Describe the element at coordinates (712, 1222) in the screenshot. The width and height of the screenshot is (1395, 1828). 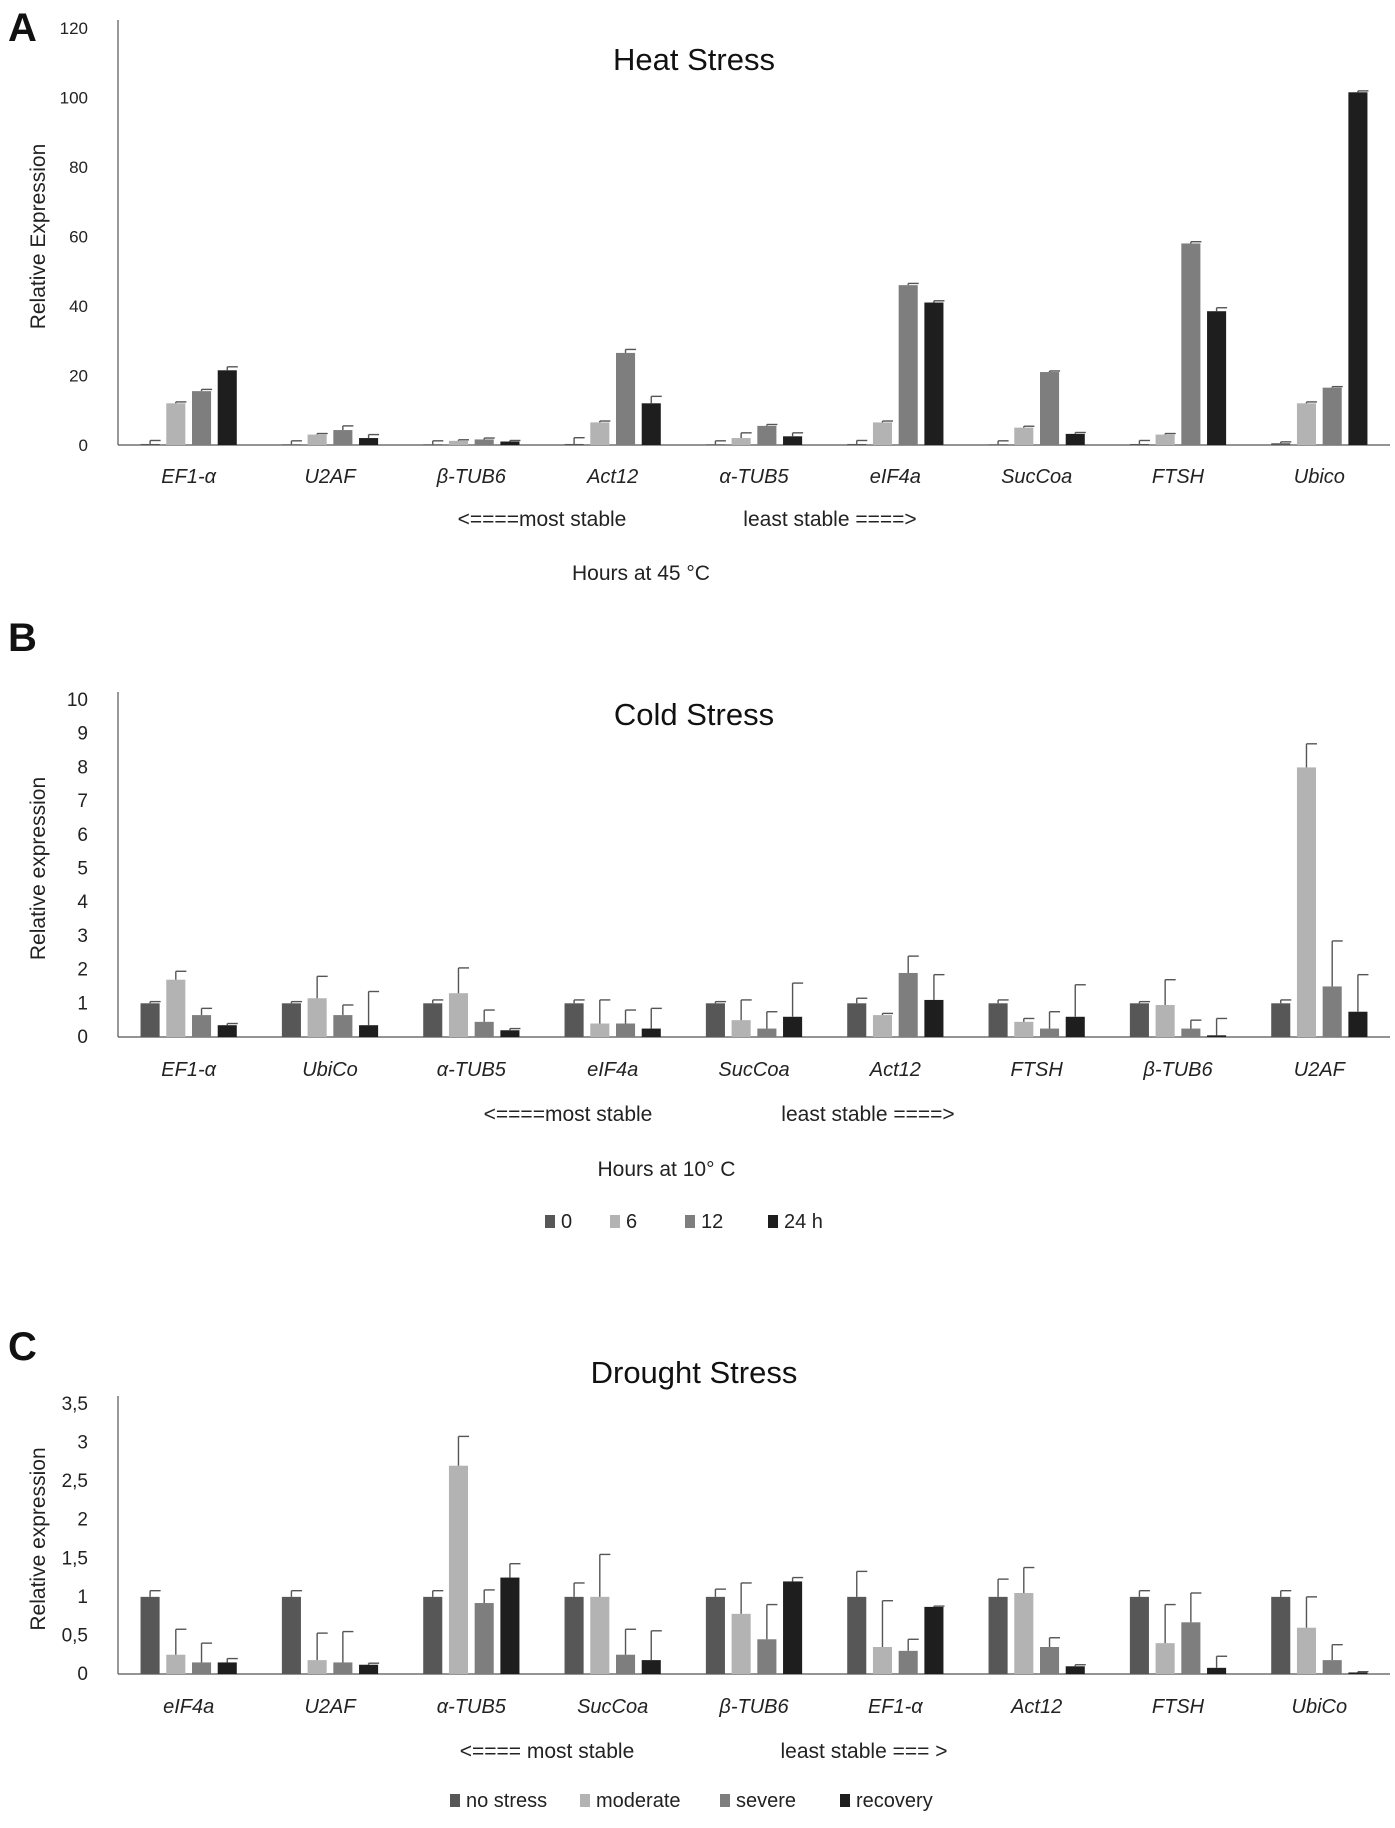
I see `legend-label: 12` at that location.